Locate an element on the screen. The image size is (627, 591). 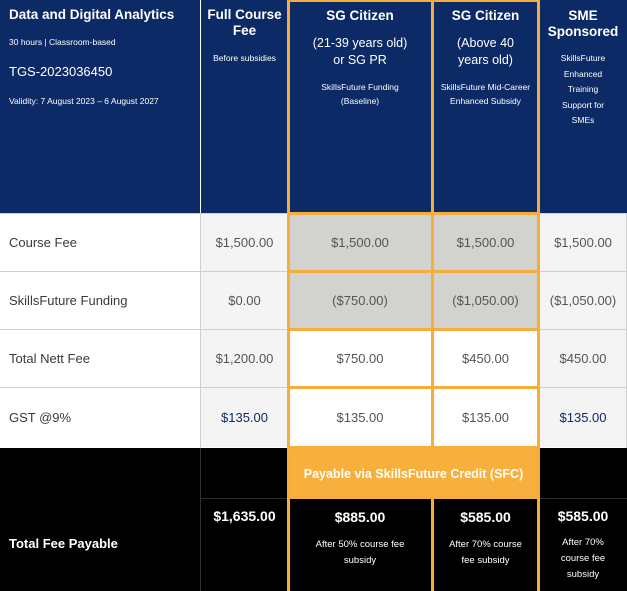
course-validity: Validity: 7 August 2023 – 6 August 2027 is located at coordinates (84, 101).